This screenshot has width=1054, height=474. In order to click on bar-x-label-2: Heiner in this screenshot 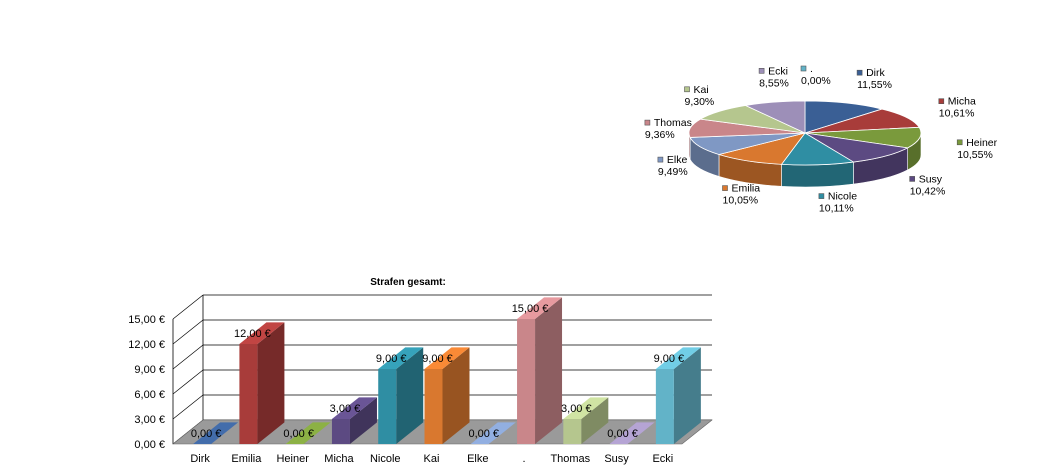, I will do `click(292, 459)`.